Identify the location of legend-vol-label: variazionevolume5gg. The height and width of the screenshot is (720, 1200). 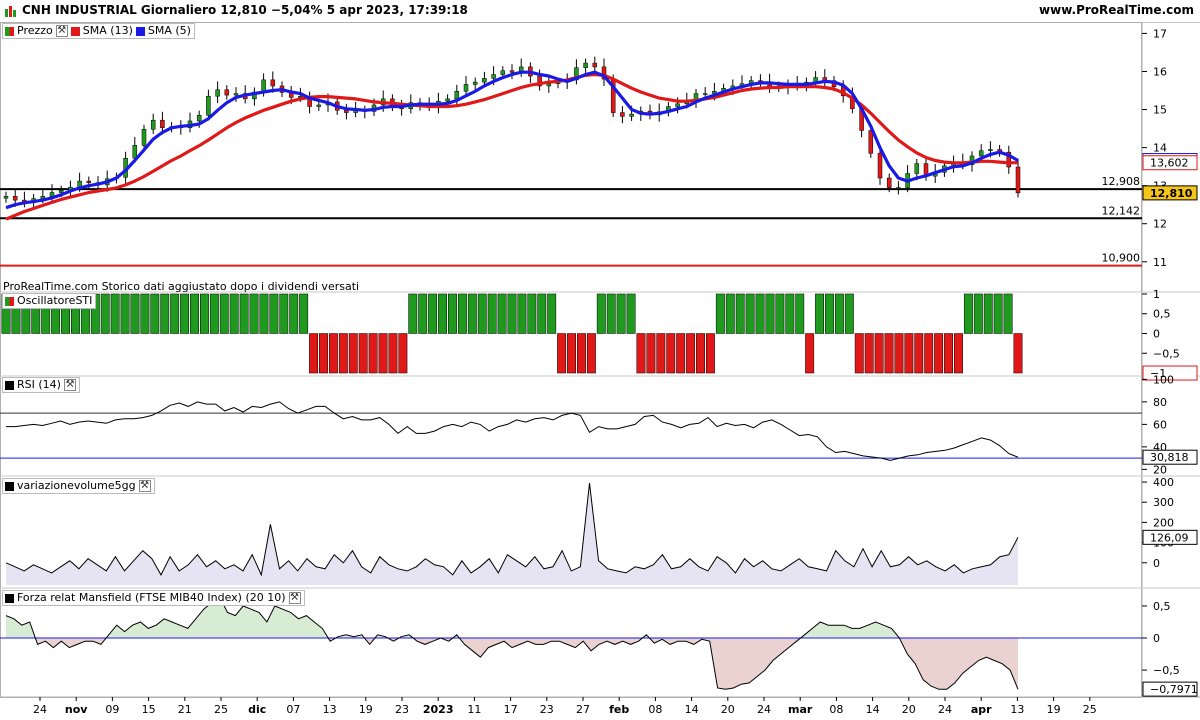
(76, 485).